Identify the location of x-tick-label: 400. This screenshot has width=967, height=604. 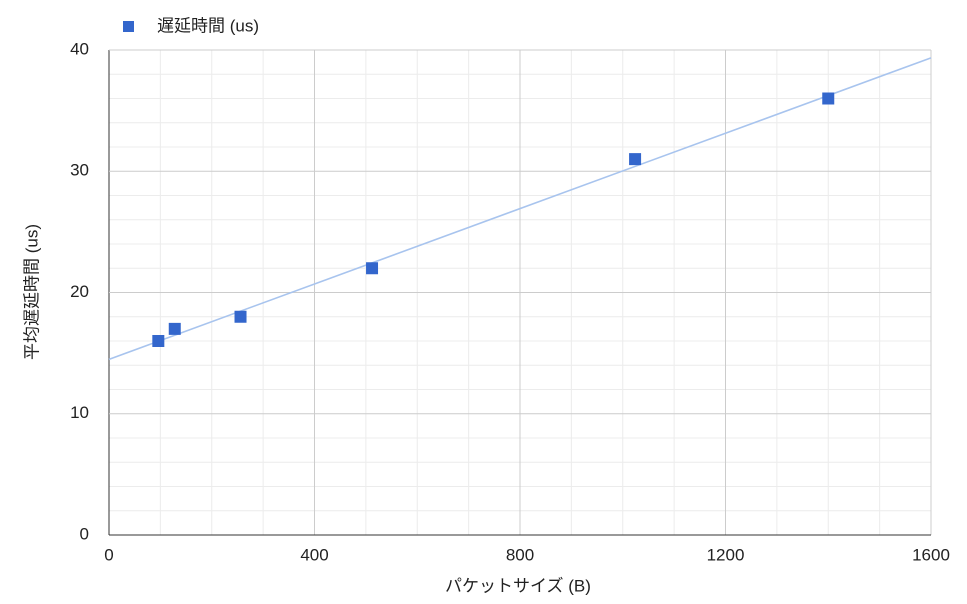
(314, 554).